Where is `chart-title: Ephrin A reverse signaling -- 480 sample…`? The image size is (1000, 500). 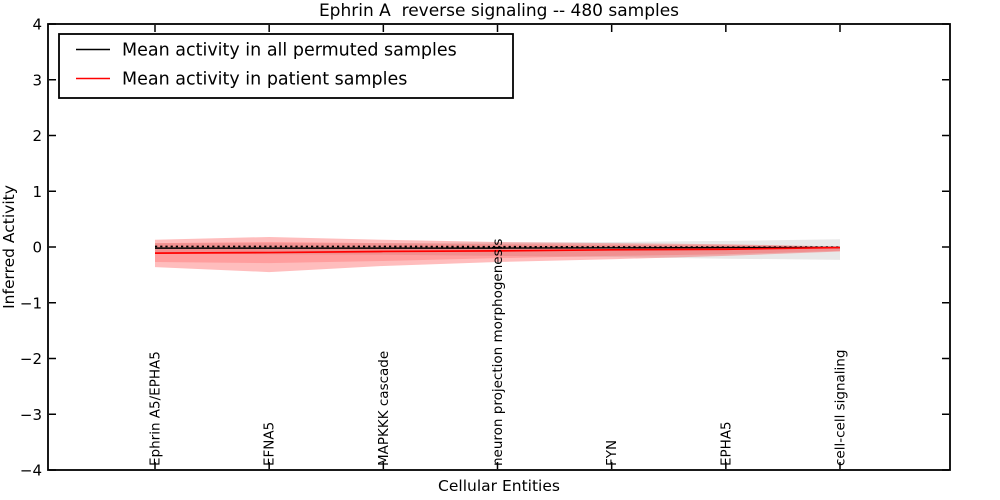 chart-title: Ephrin A reverse signaling -- 480 sample… is located at coordinates (499, 11).